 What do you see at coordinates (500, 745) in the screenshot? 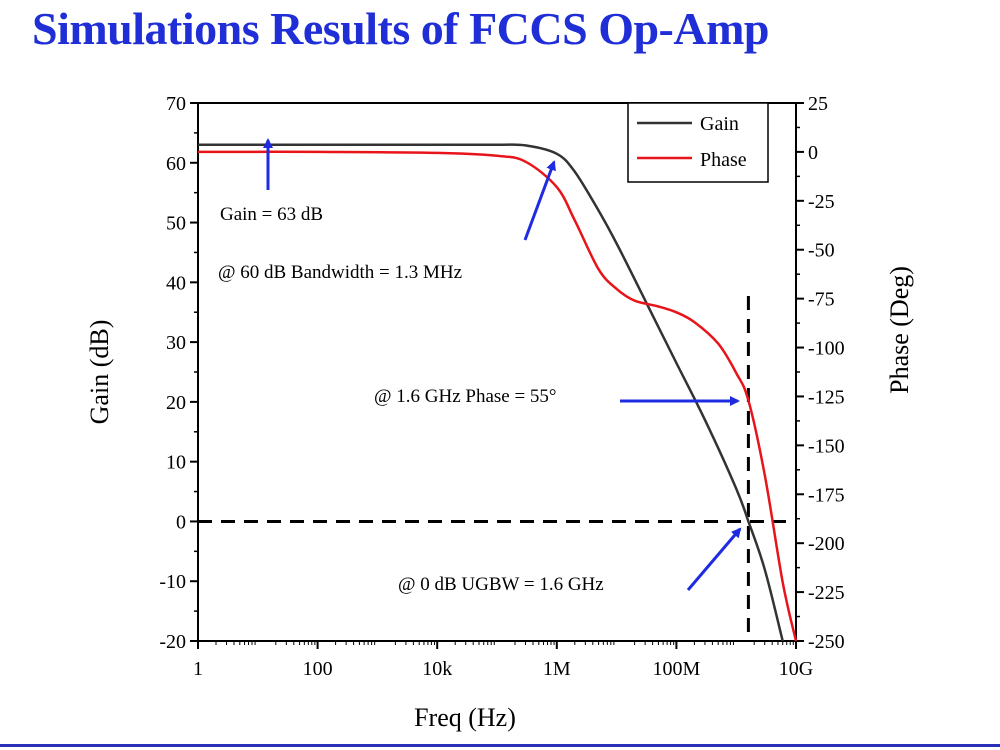
I see `bottom-rule` at bounding box center [500, 745].